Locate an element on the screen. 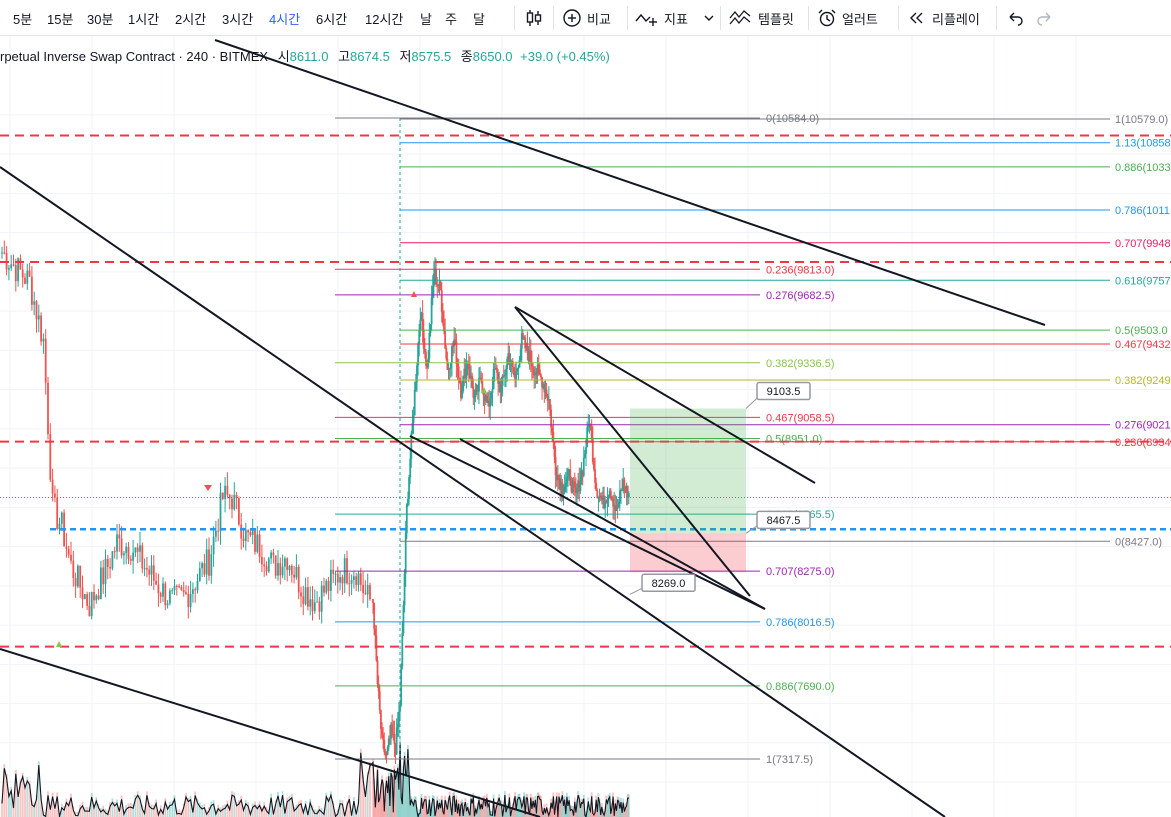 The width and height of the screenshot is (1171, 817). compare-button: 비교 is located at coordinates (586, 18).